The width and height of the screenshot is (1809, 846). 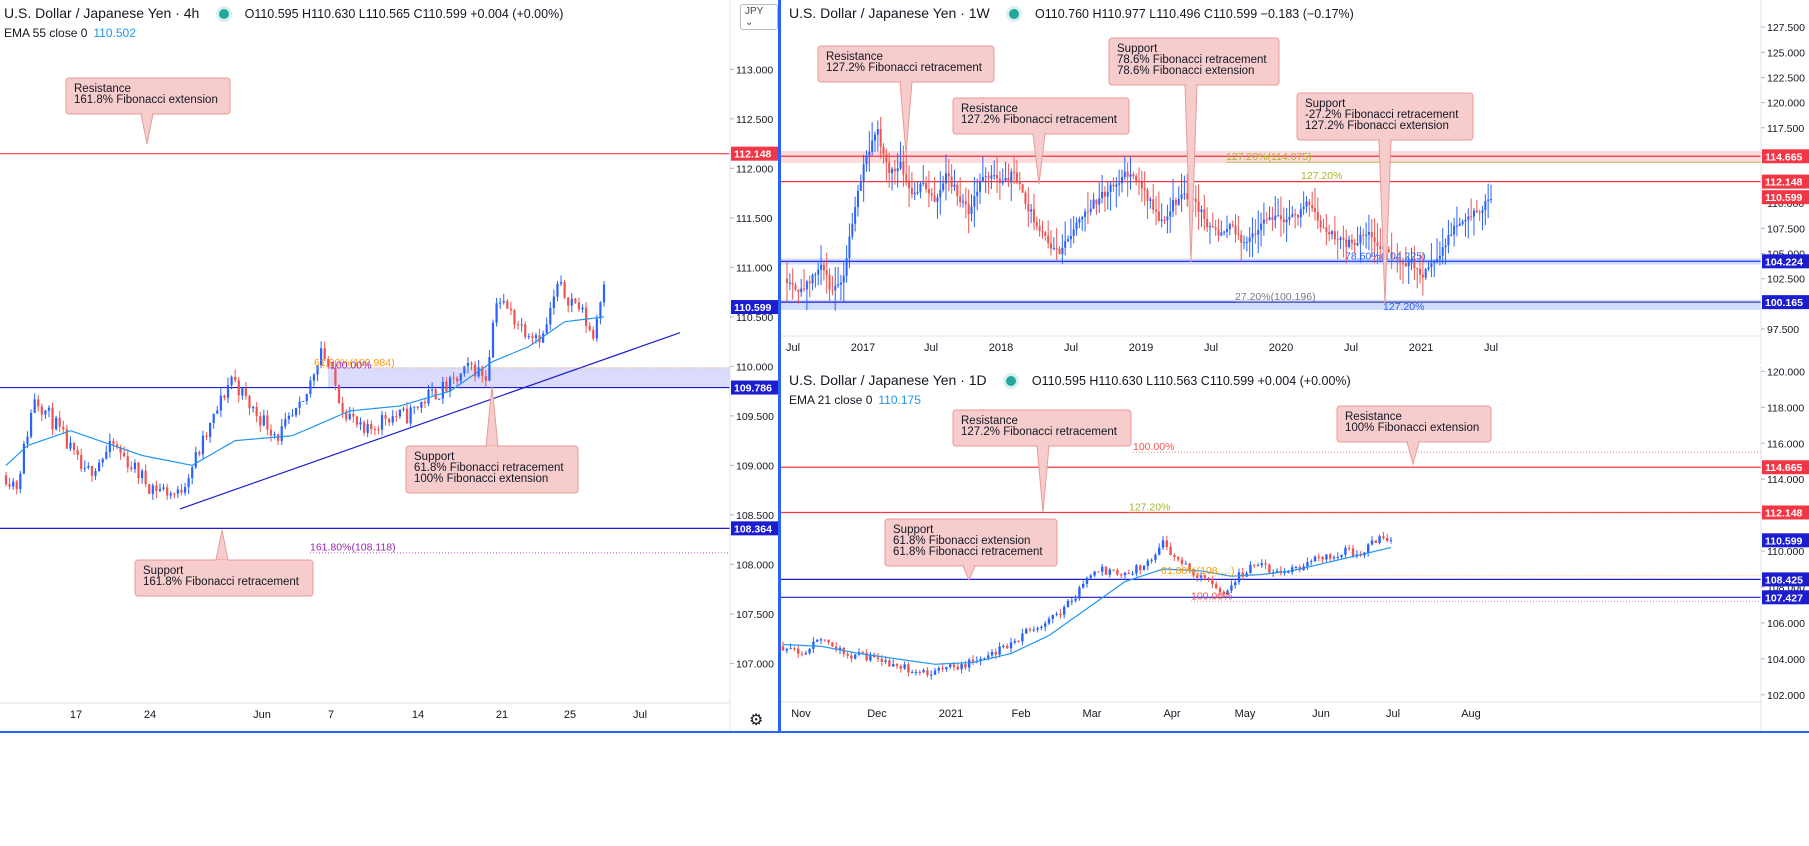 I want to click on callout-joint, so click(x=147, y=113).